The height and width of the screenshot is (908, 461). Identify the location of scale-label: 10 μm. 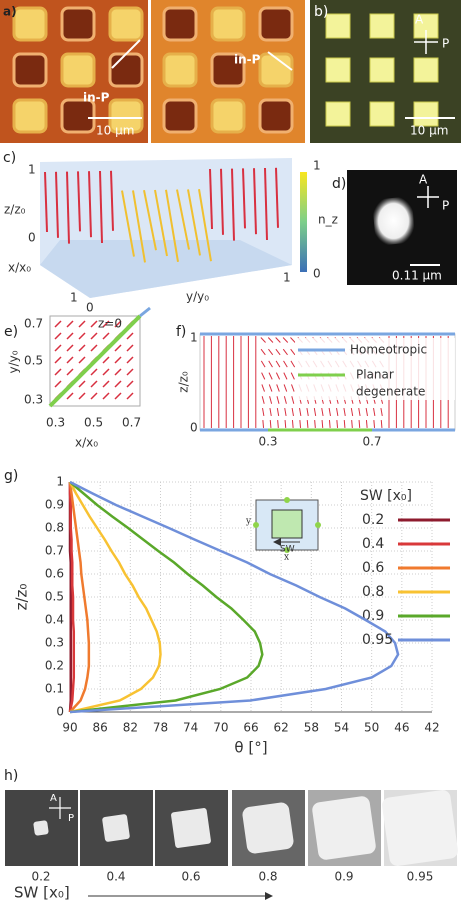
(115, 131).